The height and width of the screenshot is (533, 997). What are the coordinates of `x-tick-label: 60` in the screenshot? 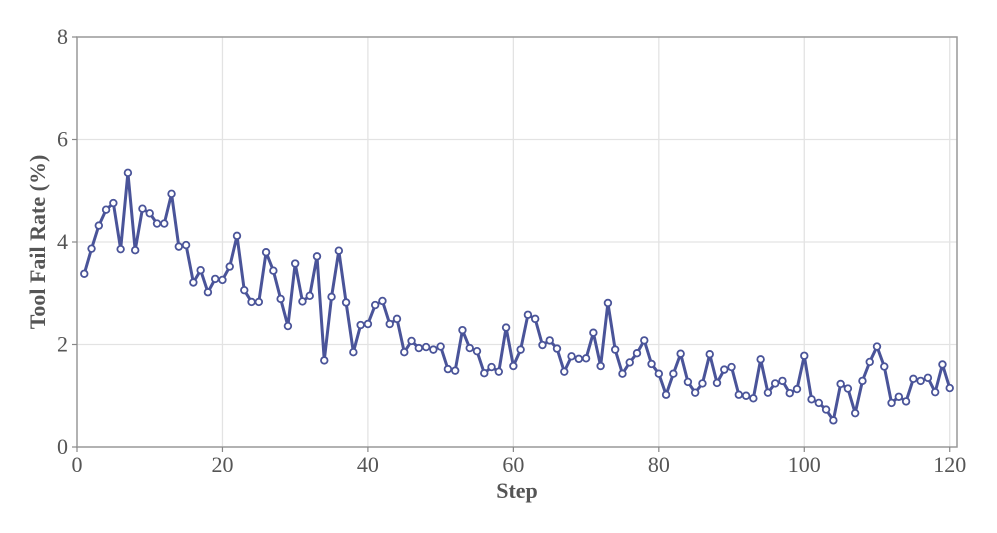 It's located at (513, 464).